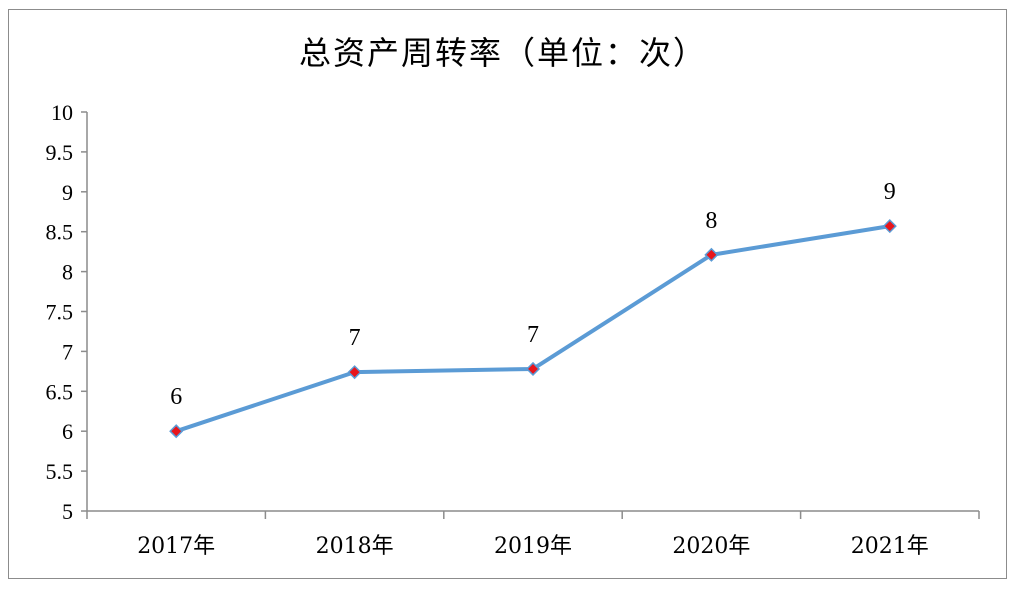  Describe the element at coordinates (533, 546) in the screenshot. I see `x-tick-label: 2019年` at that location.